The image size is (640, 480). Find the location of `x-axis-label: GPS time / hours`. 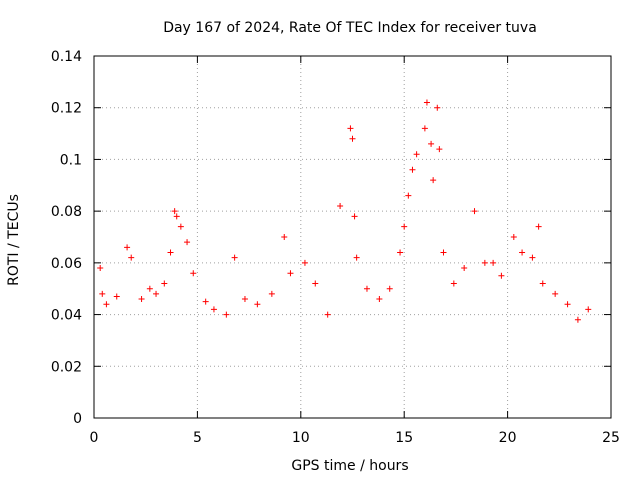

x-axis-label: GPS time / hours is located at coordinates (349, 466).